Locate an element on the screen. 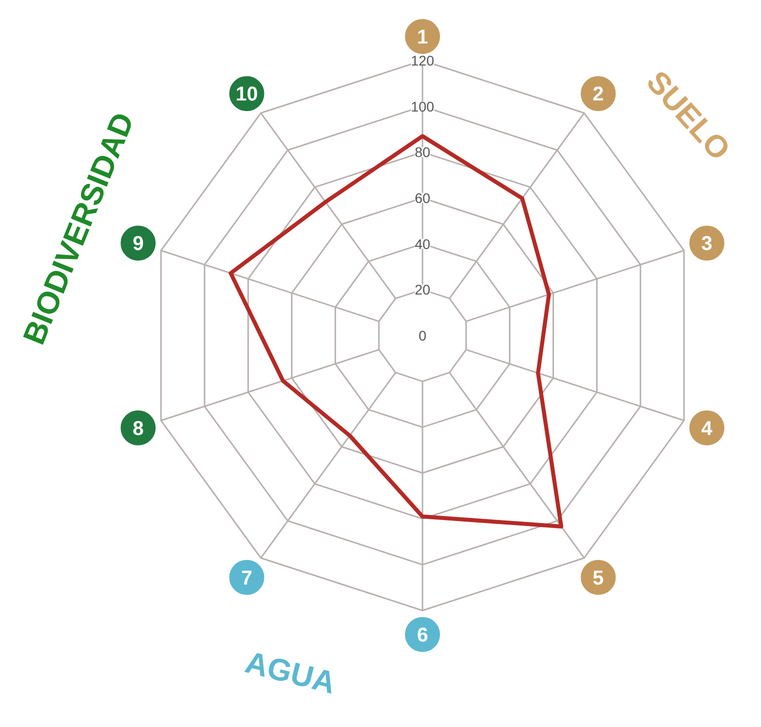 The width and height of the screenshot is (761, 727). spoke-label: 4 is located at coordinates (707, 429).